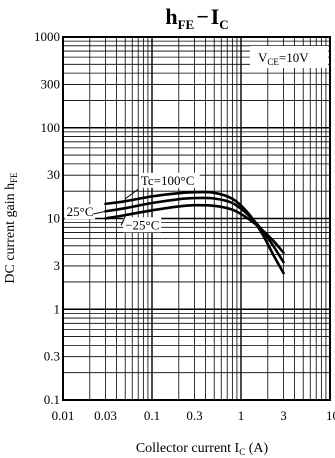 This screenshot has height=458, width=335. Describe the element at coordinates (202, 16) in the screenshot. I see `title-dash: −` at that location.